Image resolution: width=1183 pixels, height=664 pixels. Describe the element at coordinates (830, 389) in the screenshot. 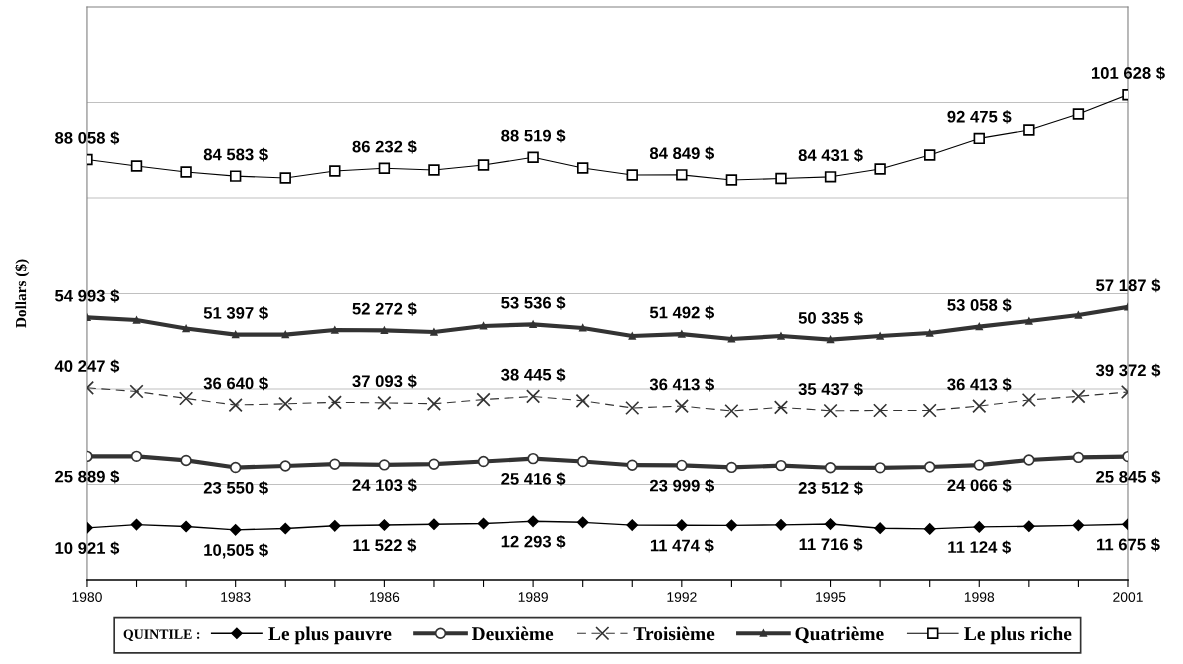

I see `data-label: 35 437 $` at that location.